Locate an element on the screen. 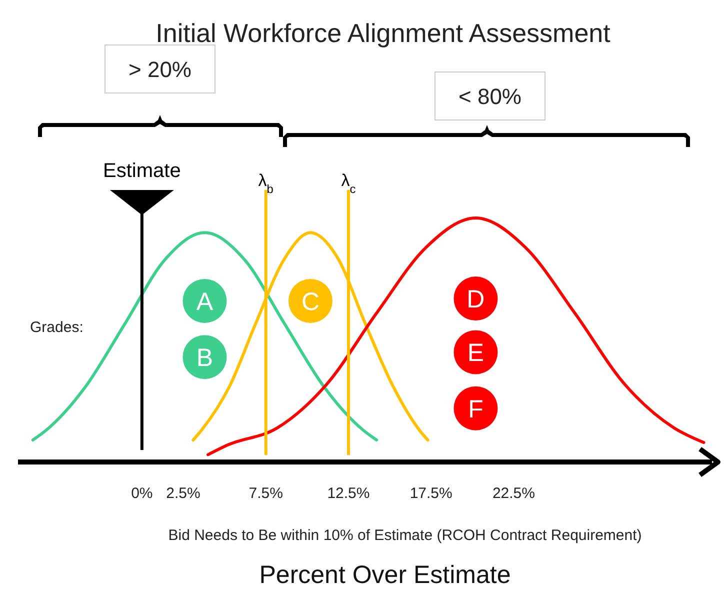 The height and width of the screenshot is (601, 724). x-tick-label: 22.5% is located at coordinates (513, 493).